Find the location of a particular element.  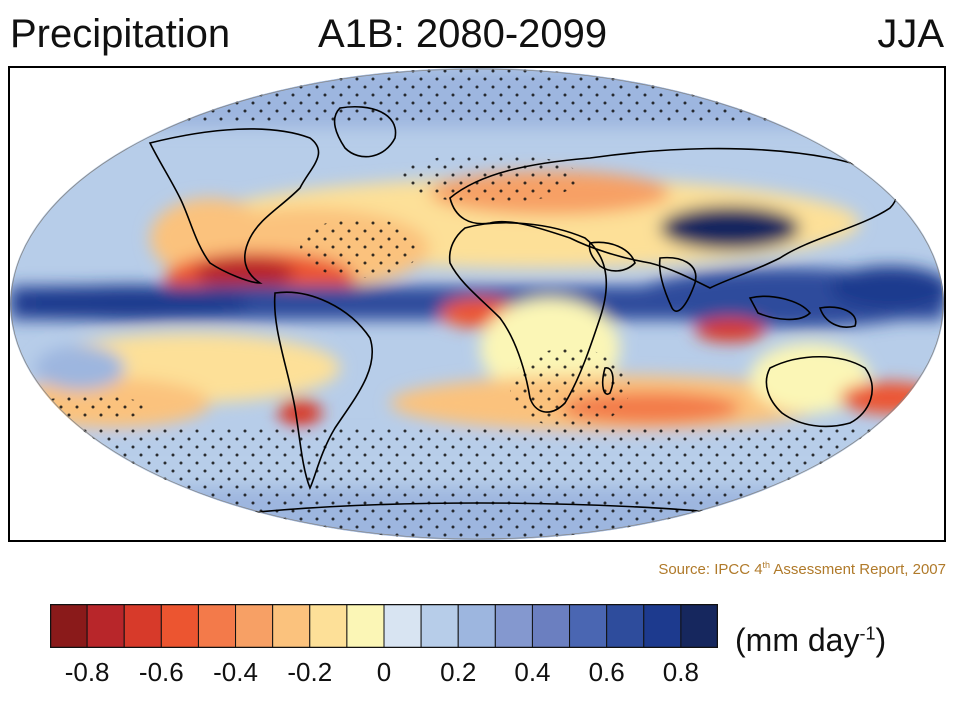

map-title-variable: Precipitation is located at coordinates (120, 34).